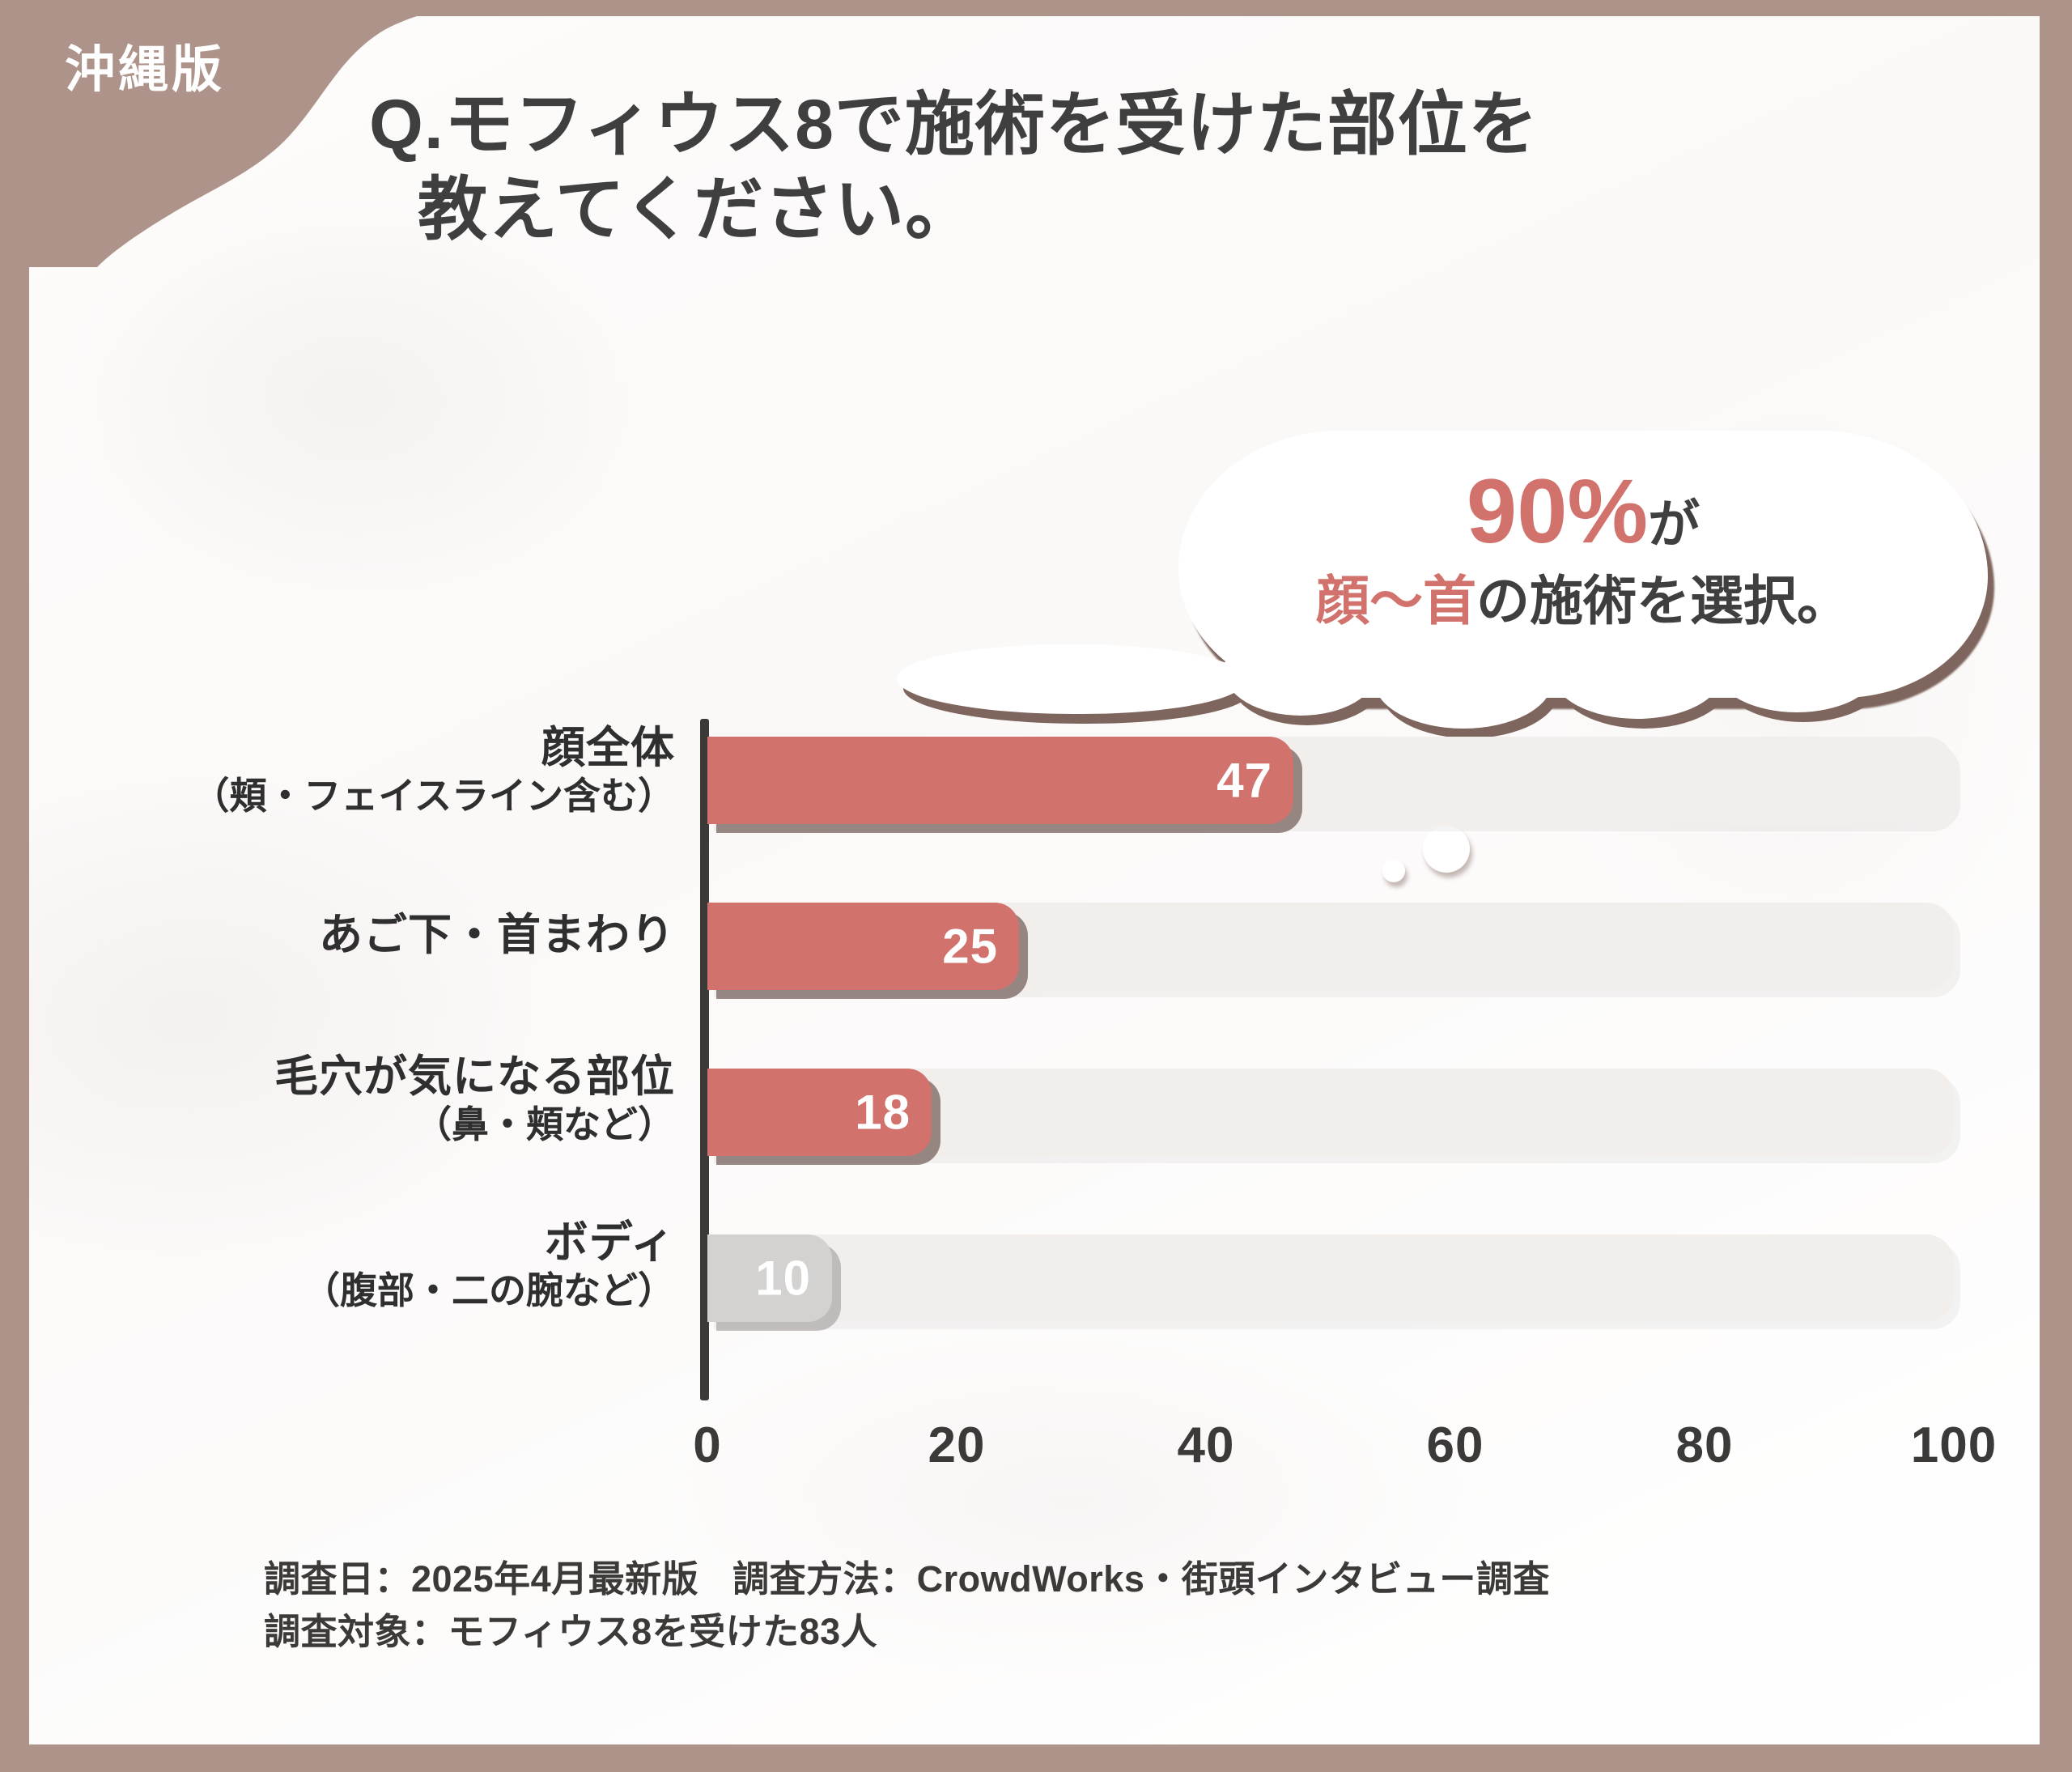 The height and width of the screenshot is (1772, 2072). I want to click on bar-label-sub: （鼻・頬など）, so click(544, 1125).